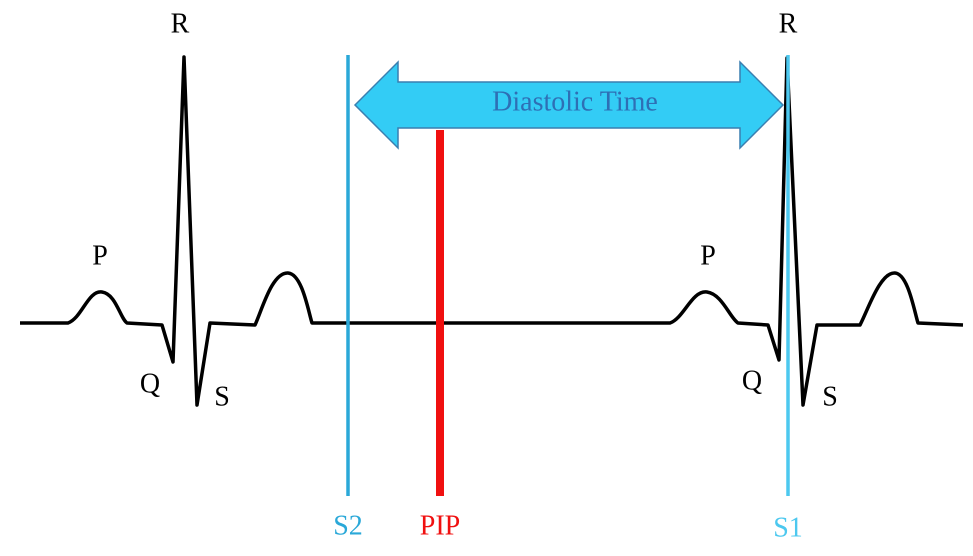 The width and height of the screenshot is (973, 556). What do you see at coordinates (440, 525) in the screenshot?
I see `marker-label: PIP` at bounding box center [440, 525].